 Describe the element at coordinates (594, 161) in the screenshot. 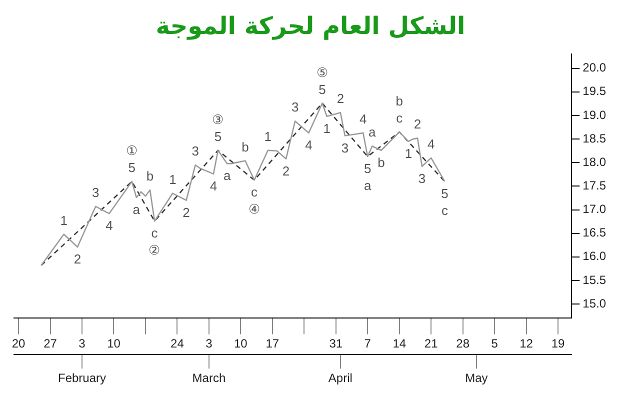

I see `y-tick-label: 18.0` at that location.